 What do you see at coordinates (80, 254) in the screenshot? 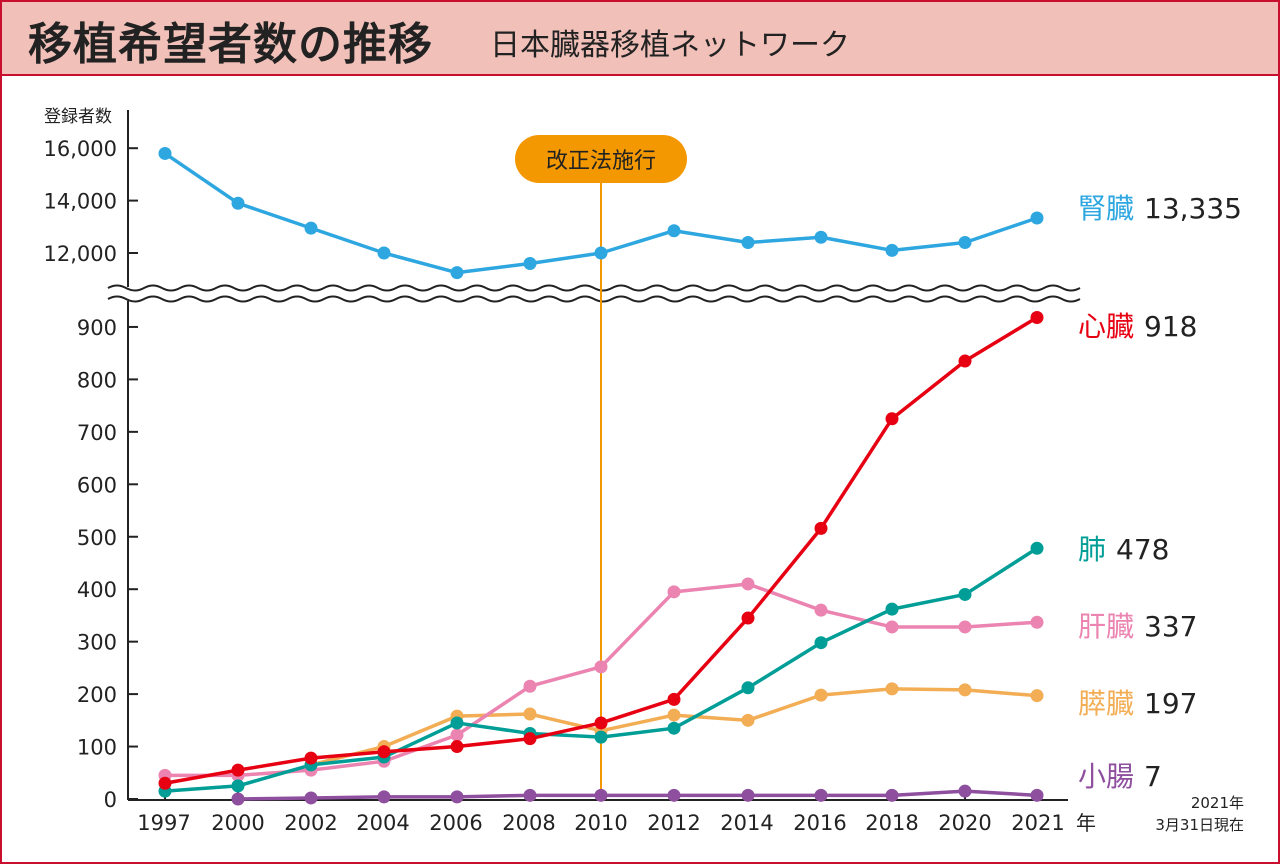
I see `y-tick-label: 12,000` at bounding box center [80, 254].